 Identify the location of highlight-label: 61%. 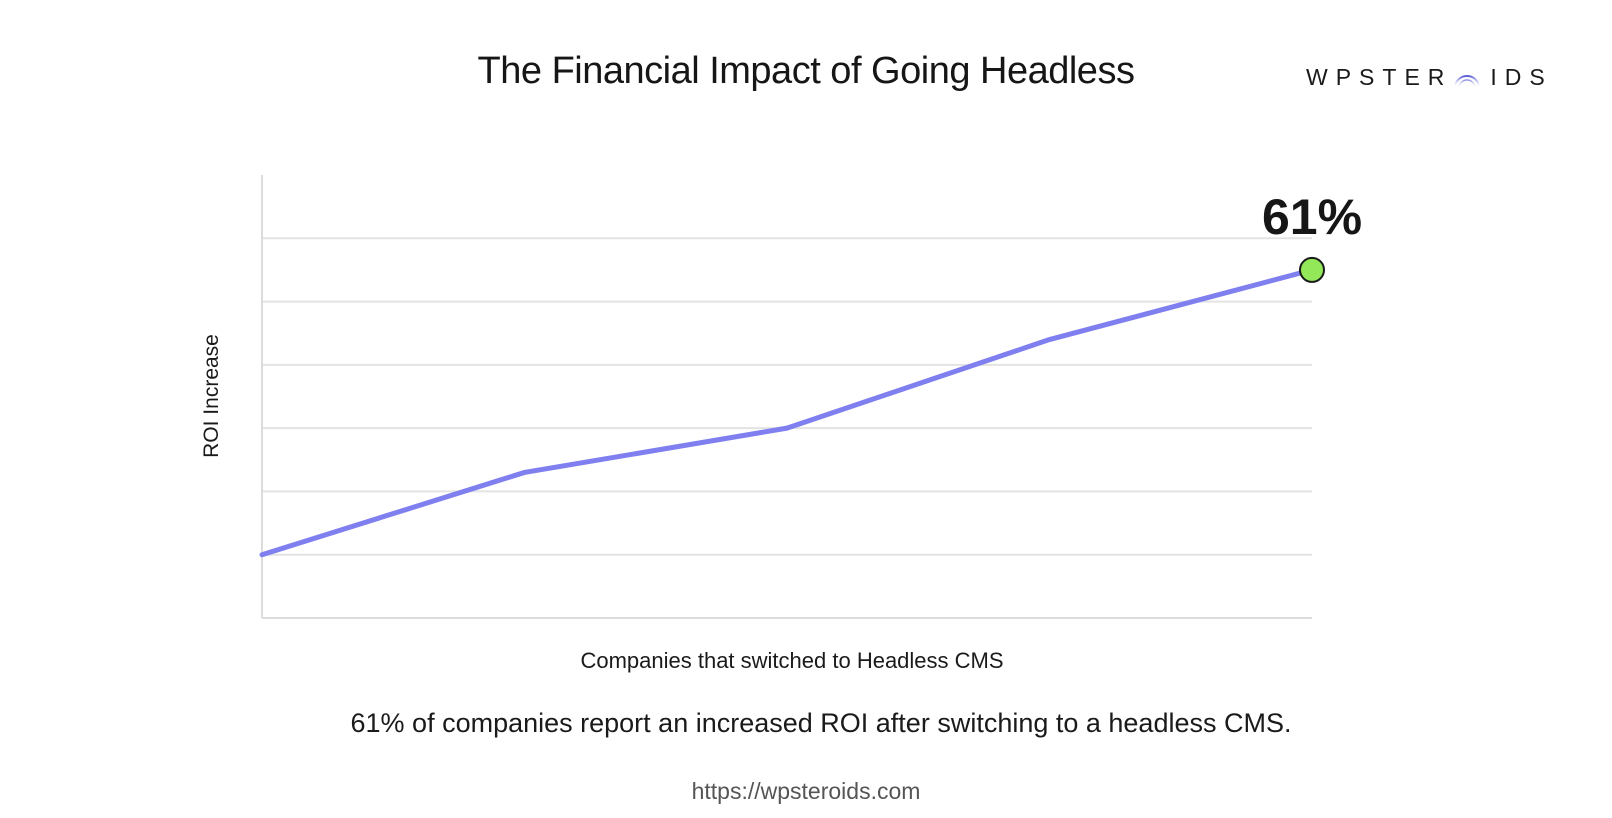
(1312, 217).